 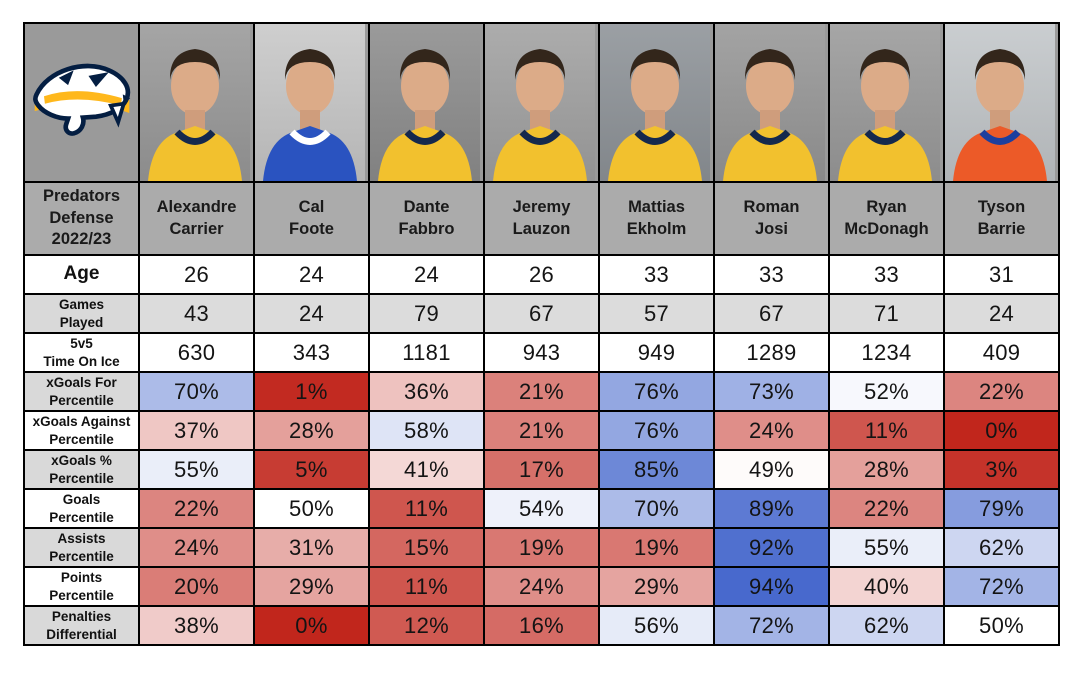 I want to click on stat-value-cell: 79%, so click(x=1001, y=508).